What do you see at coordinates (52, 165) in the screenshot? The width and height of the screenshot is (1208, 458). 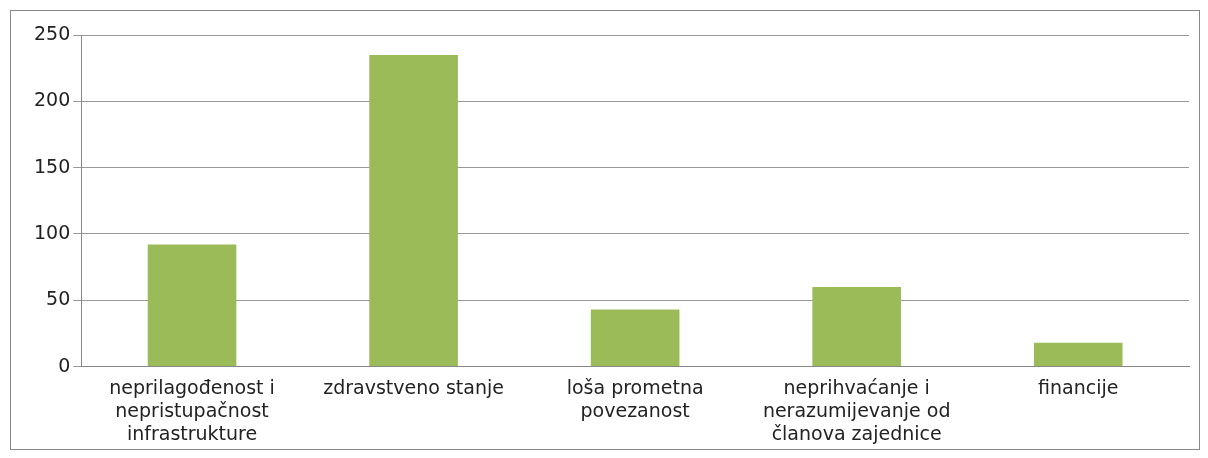 I see `y-tick-label: 150` at bounding box center [52, 165].